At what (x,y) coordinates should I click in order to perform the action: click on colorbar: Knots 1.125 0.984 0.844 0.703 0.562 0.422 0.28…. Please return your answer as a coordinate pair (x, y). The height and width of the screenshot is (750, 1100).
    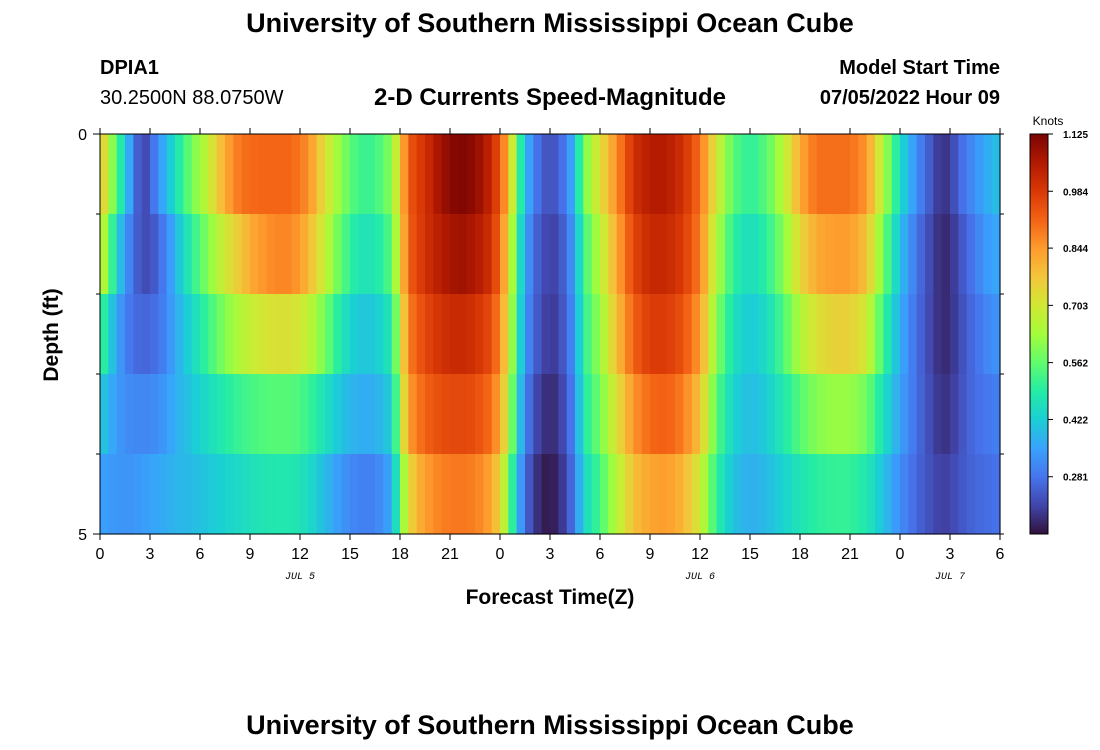
    Looking at the image, I should click on (1058, 324).